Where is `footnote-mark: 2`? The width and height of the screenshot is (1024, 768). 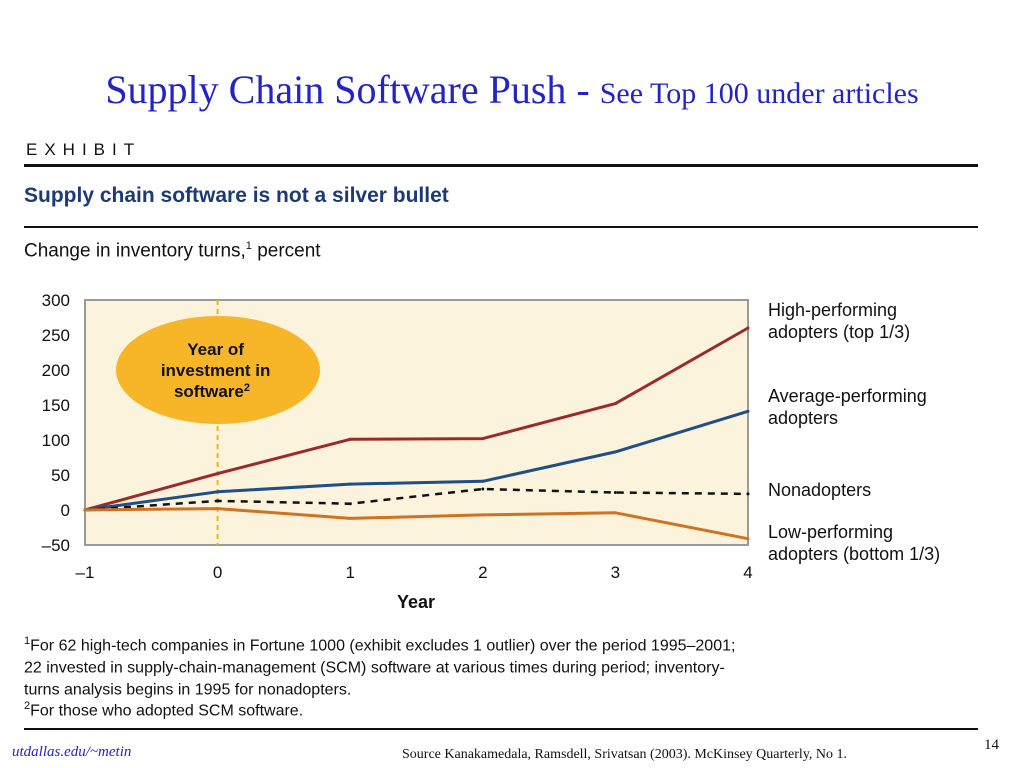 footnote-mark: 2 is located at coordinates (27, 706).